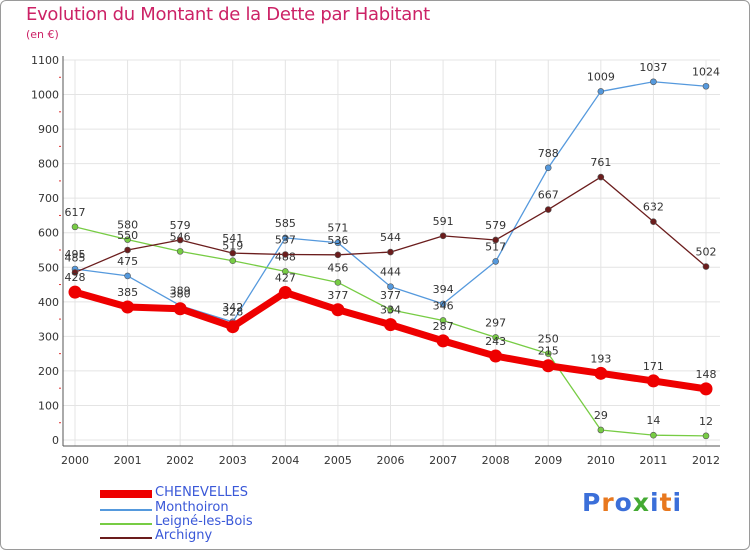 This screenshot has width=750, height=550. What do you see at coordinates (548, 153) in the screenshot?
I see `data-label-monthoiron: 788` at bounding box center [548, 153].